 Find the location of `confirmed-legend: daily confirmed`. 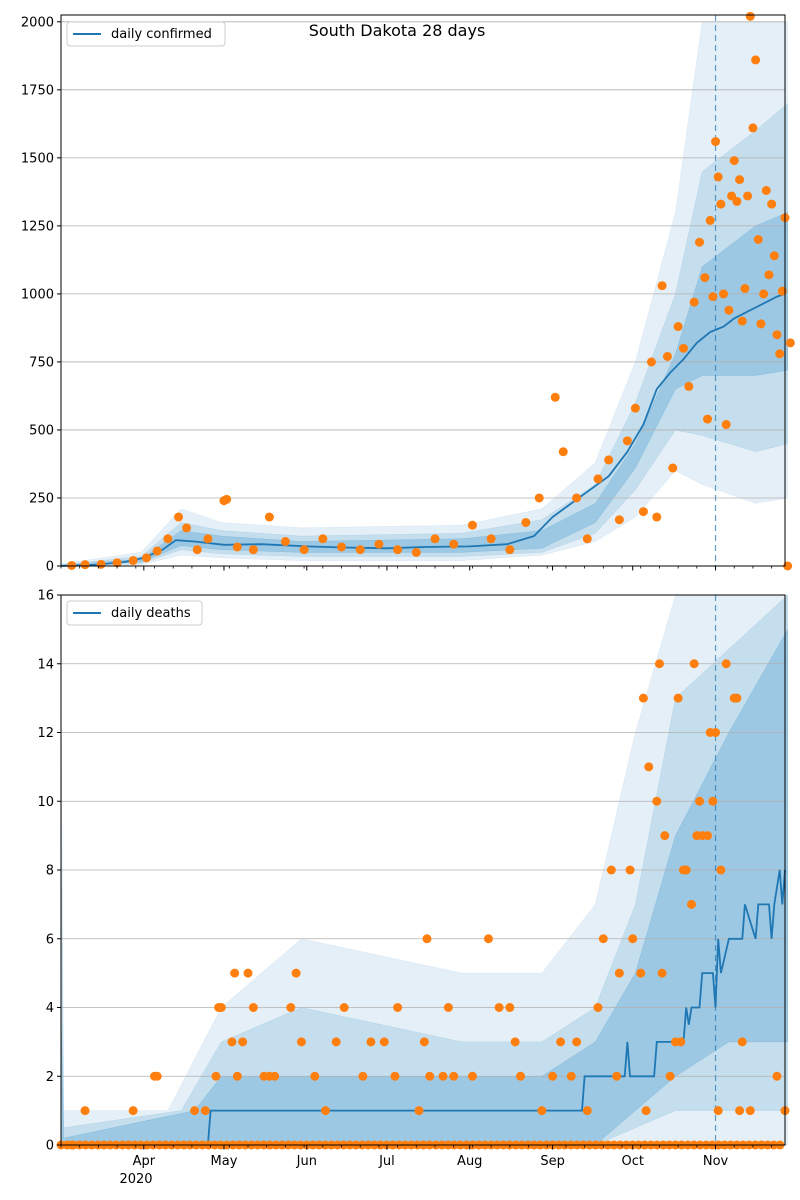

confirmed-legend: daily confirmed is located at coordinates (146, 34).